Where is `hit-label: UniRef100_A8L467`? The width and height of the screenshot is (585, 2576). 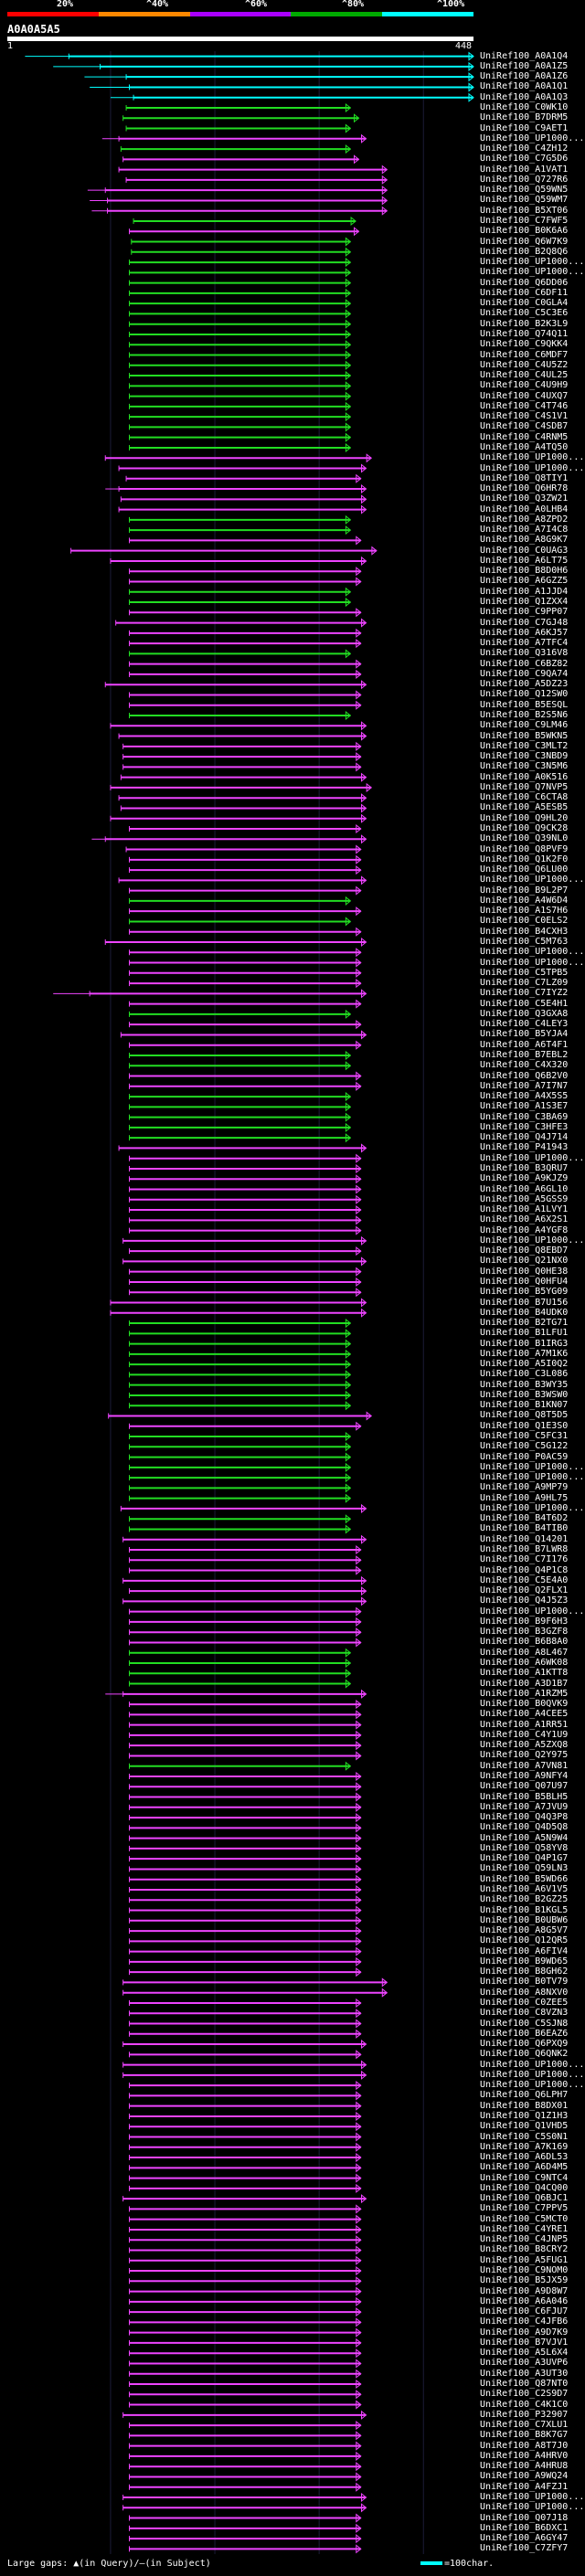 hit-label: UniRef100_A8L467 is located at coordinates (524, 1652).